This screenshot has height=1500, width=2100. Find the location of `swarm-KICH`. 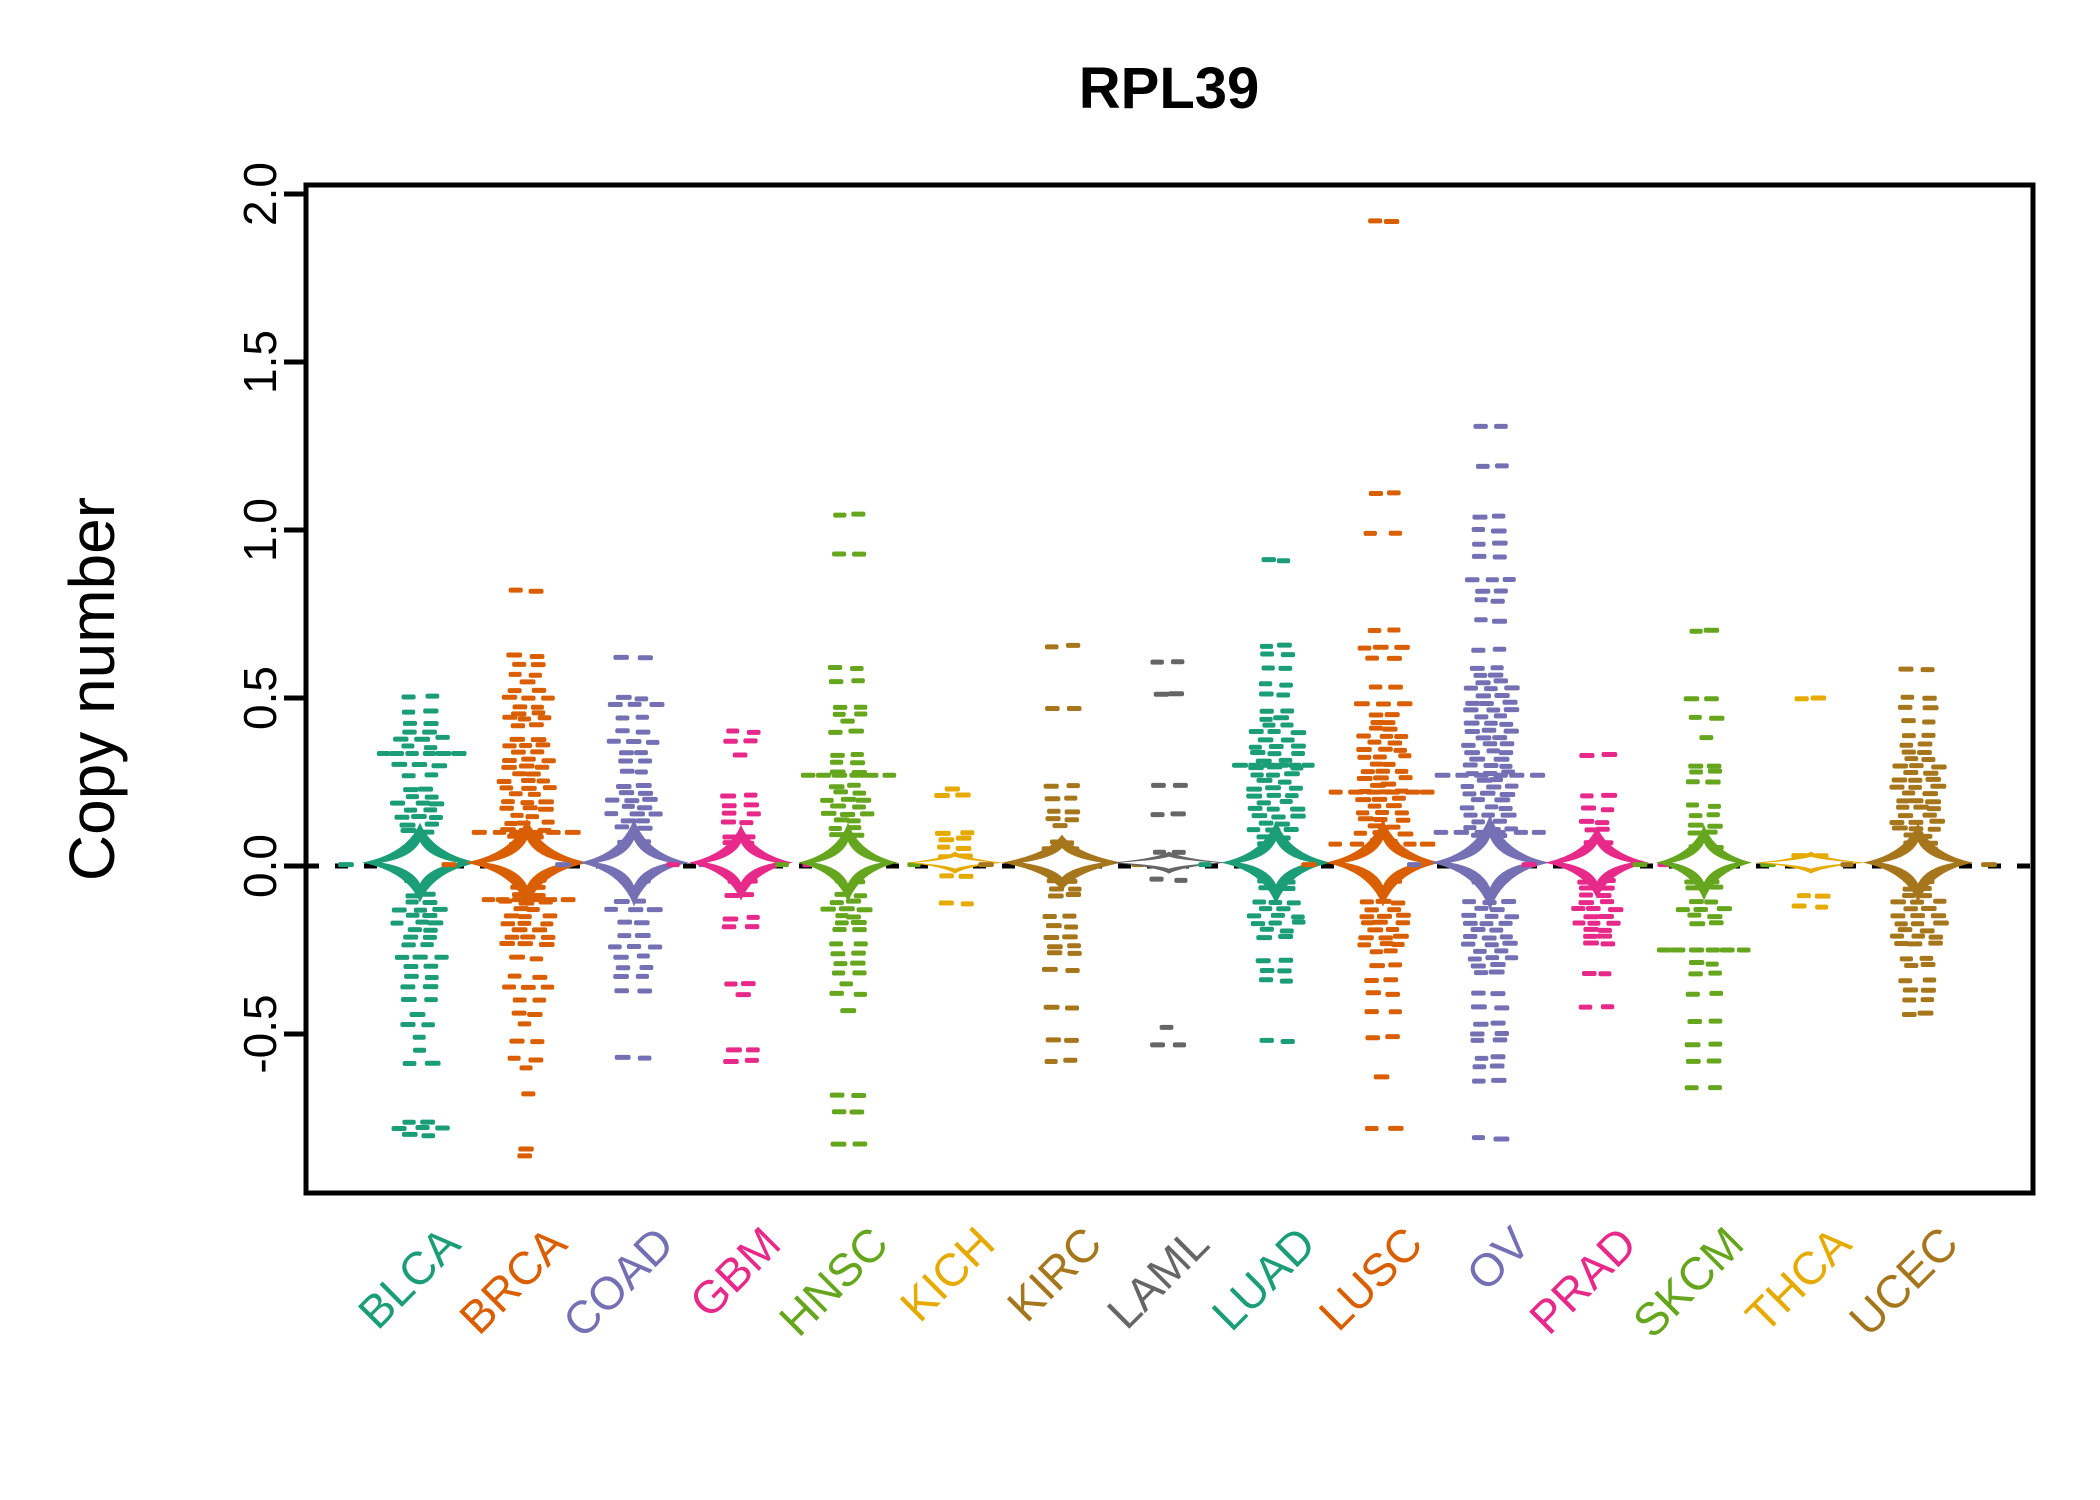

swarm-KICH is located at coordinates (955, 846).